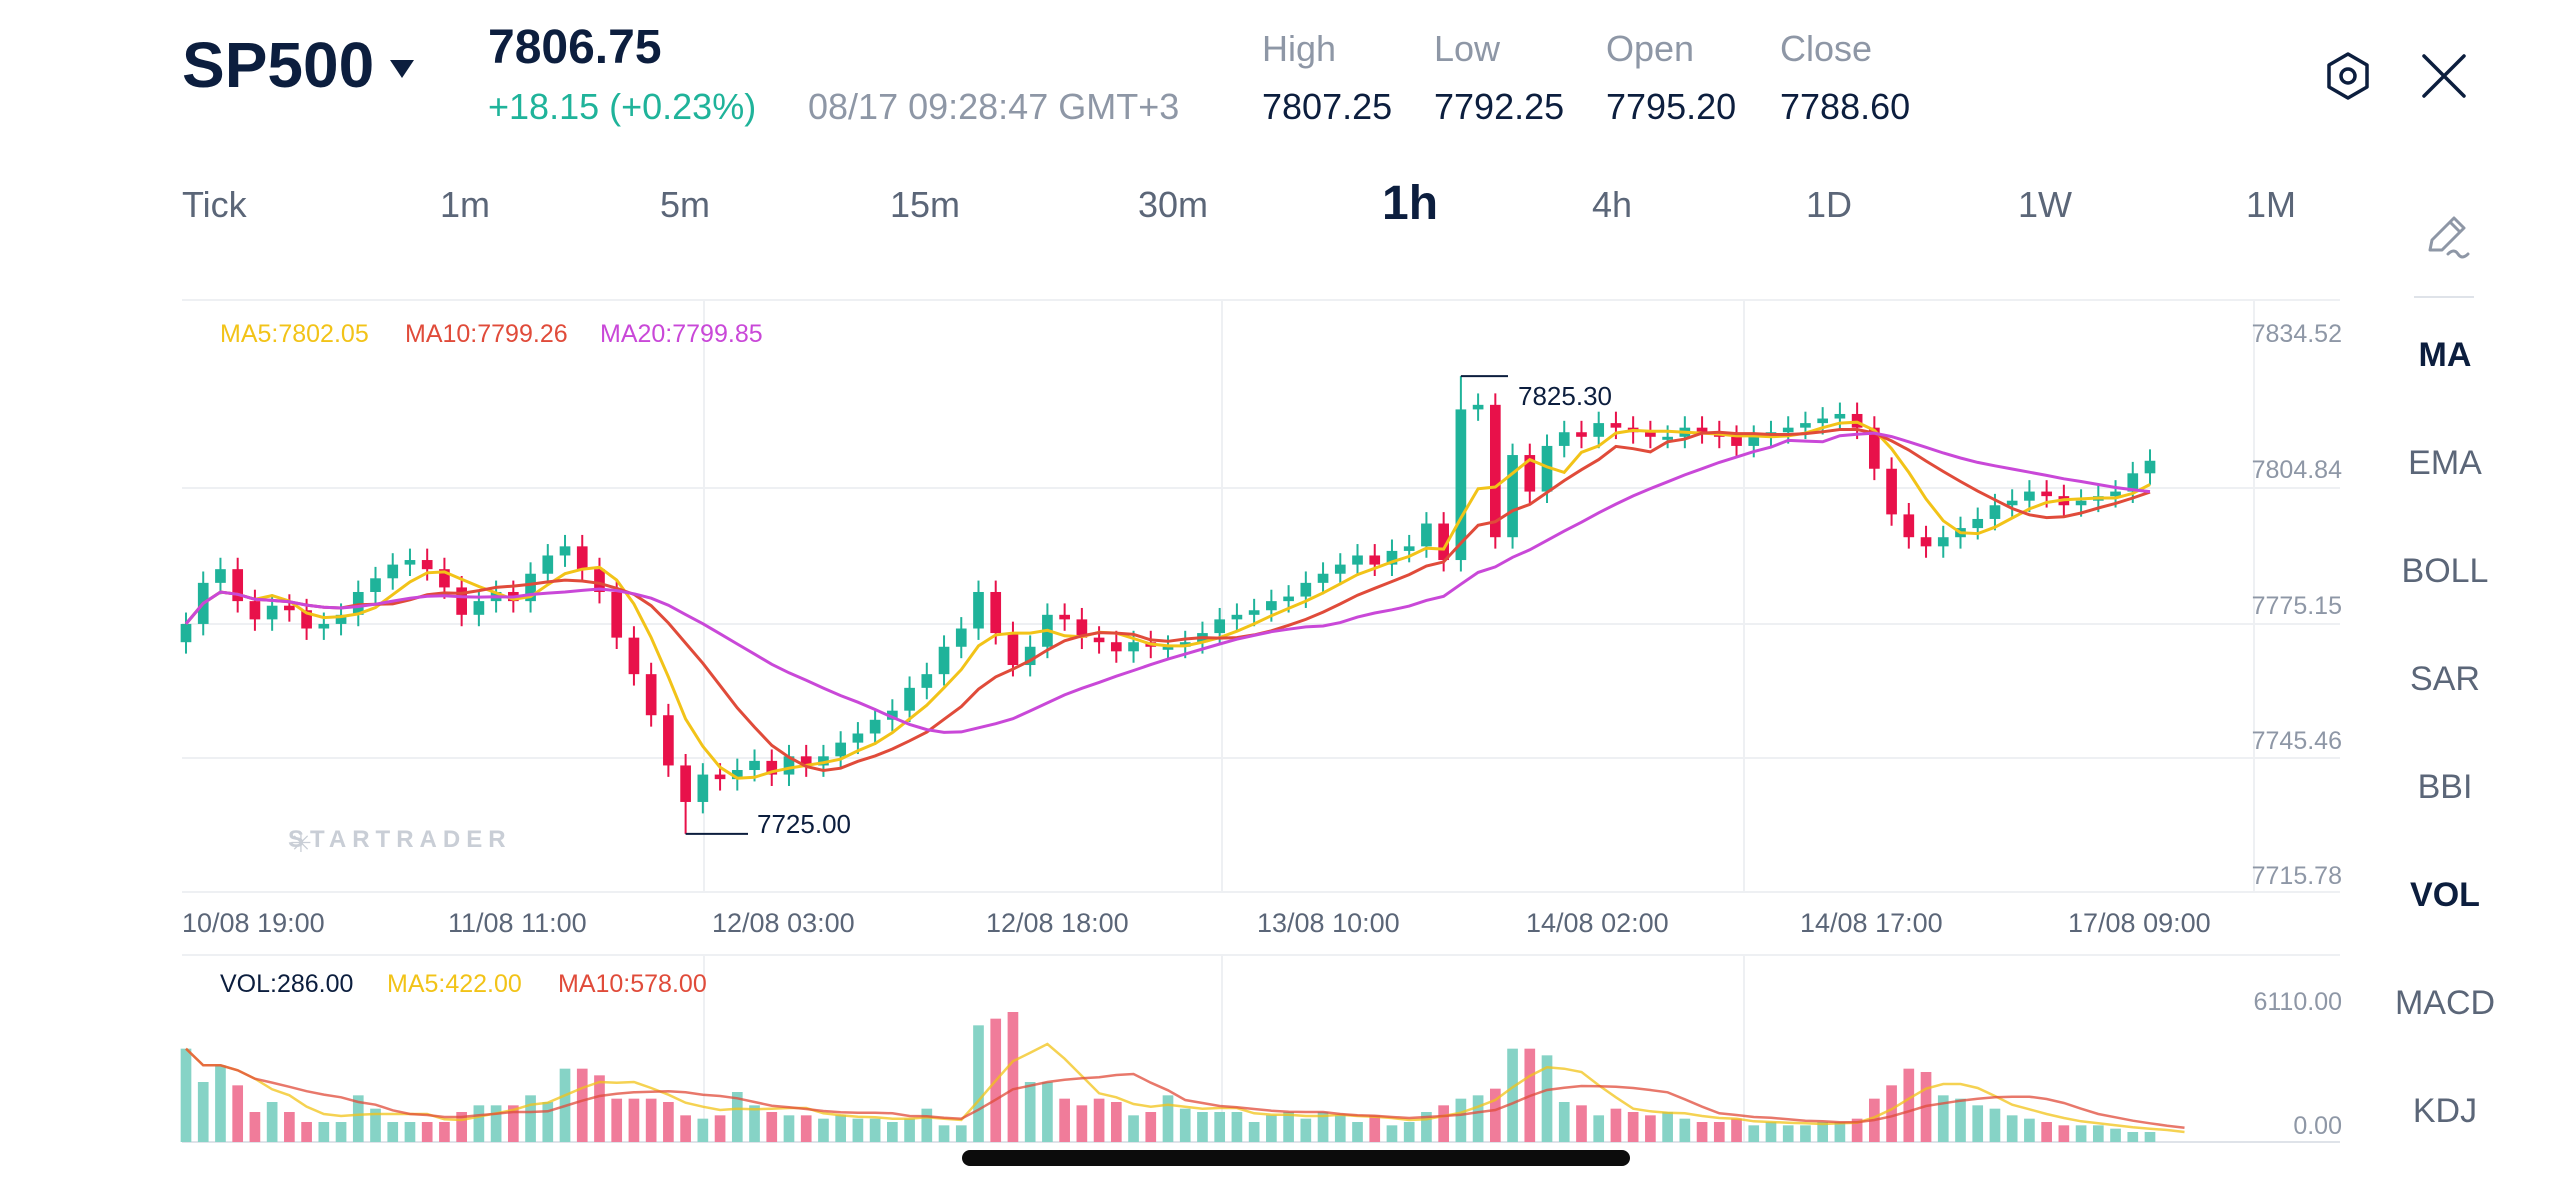  I want to click on tab-timeframe-1d: 1D, so click(1829, 204).